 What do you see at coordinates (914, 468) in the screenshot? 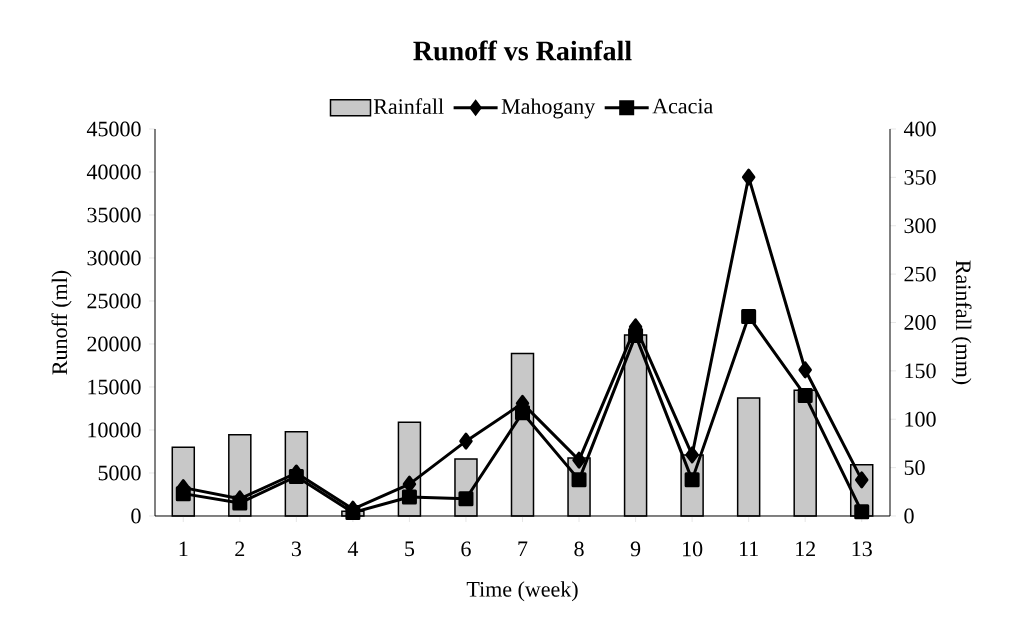
I see `y2-tick-label: 50` at bounding box center [914, 468].